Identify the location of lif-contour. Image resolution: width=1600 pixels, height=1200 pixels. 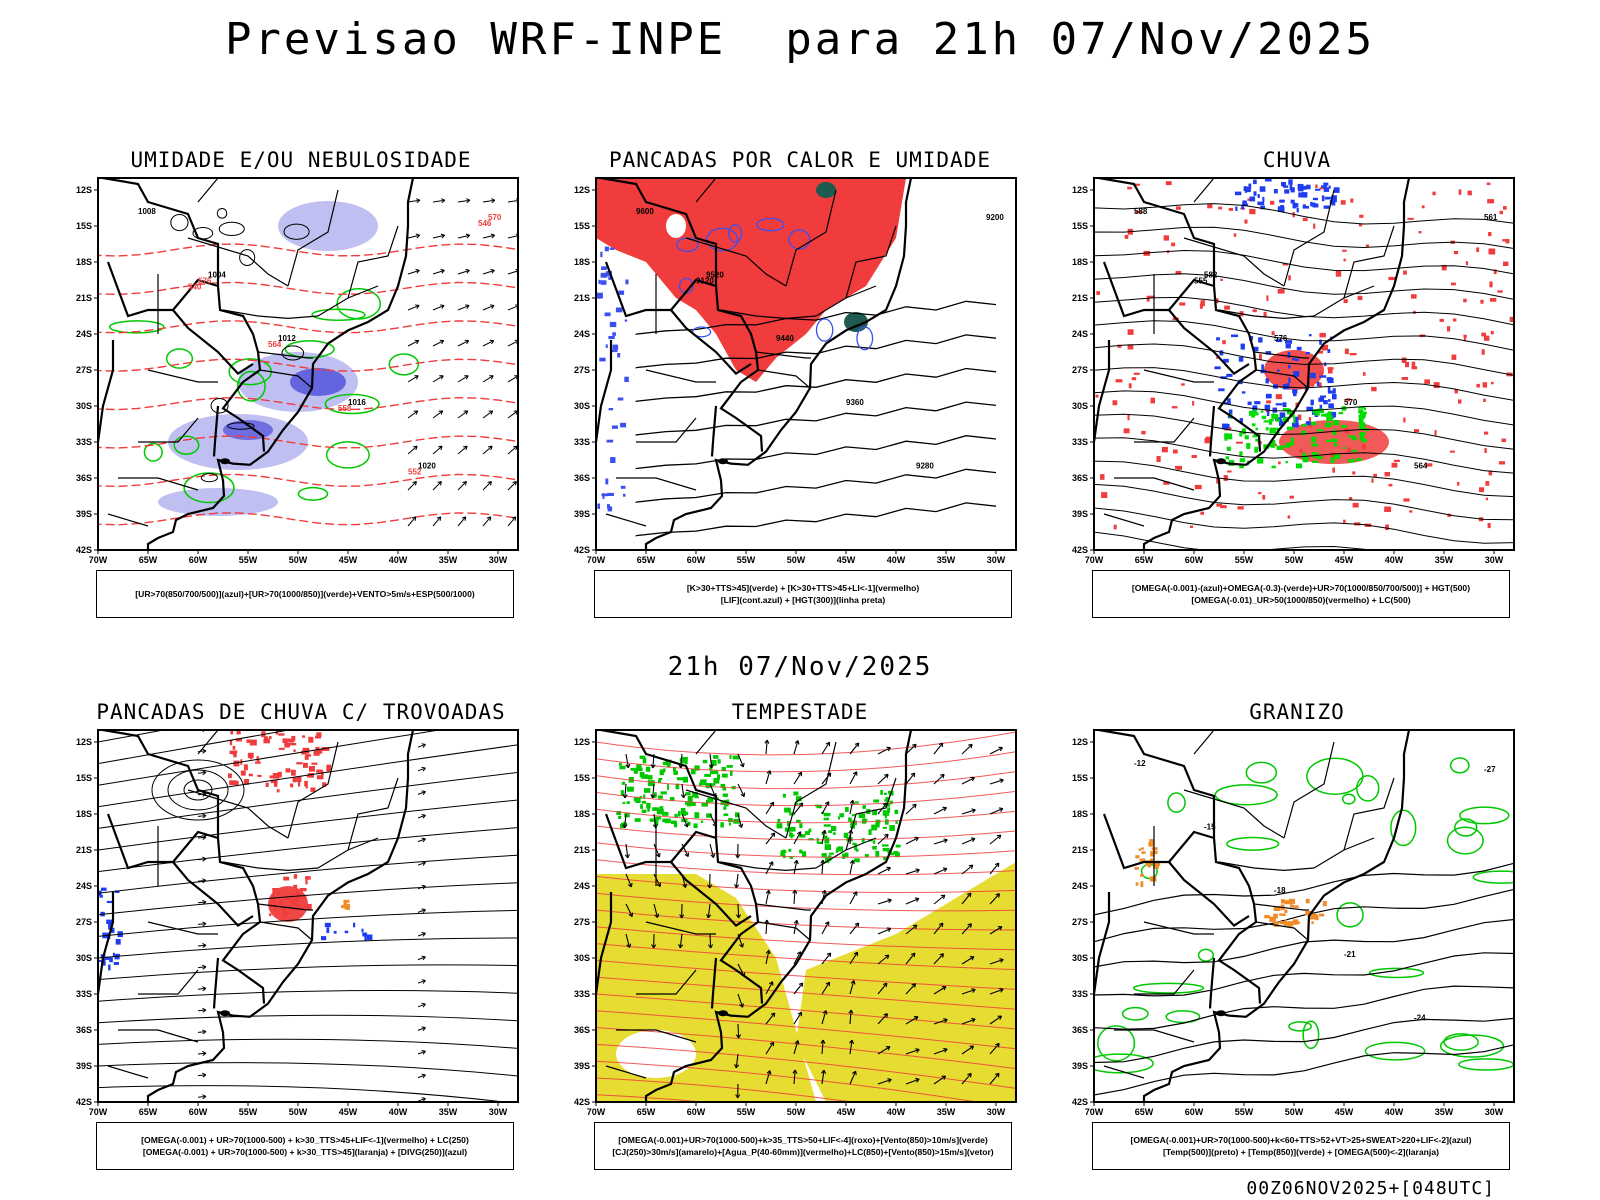
(799, 239).